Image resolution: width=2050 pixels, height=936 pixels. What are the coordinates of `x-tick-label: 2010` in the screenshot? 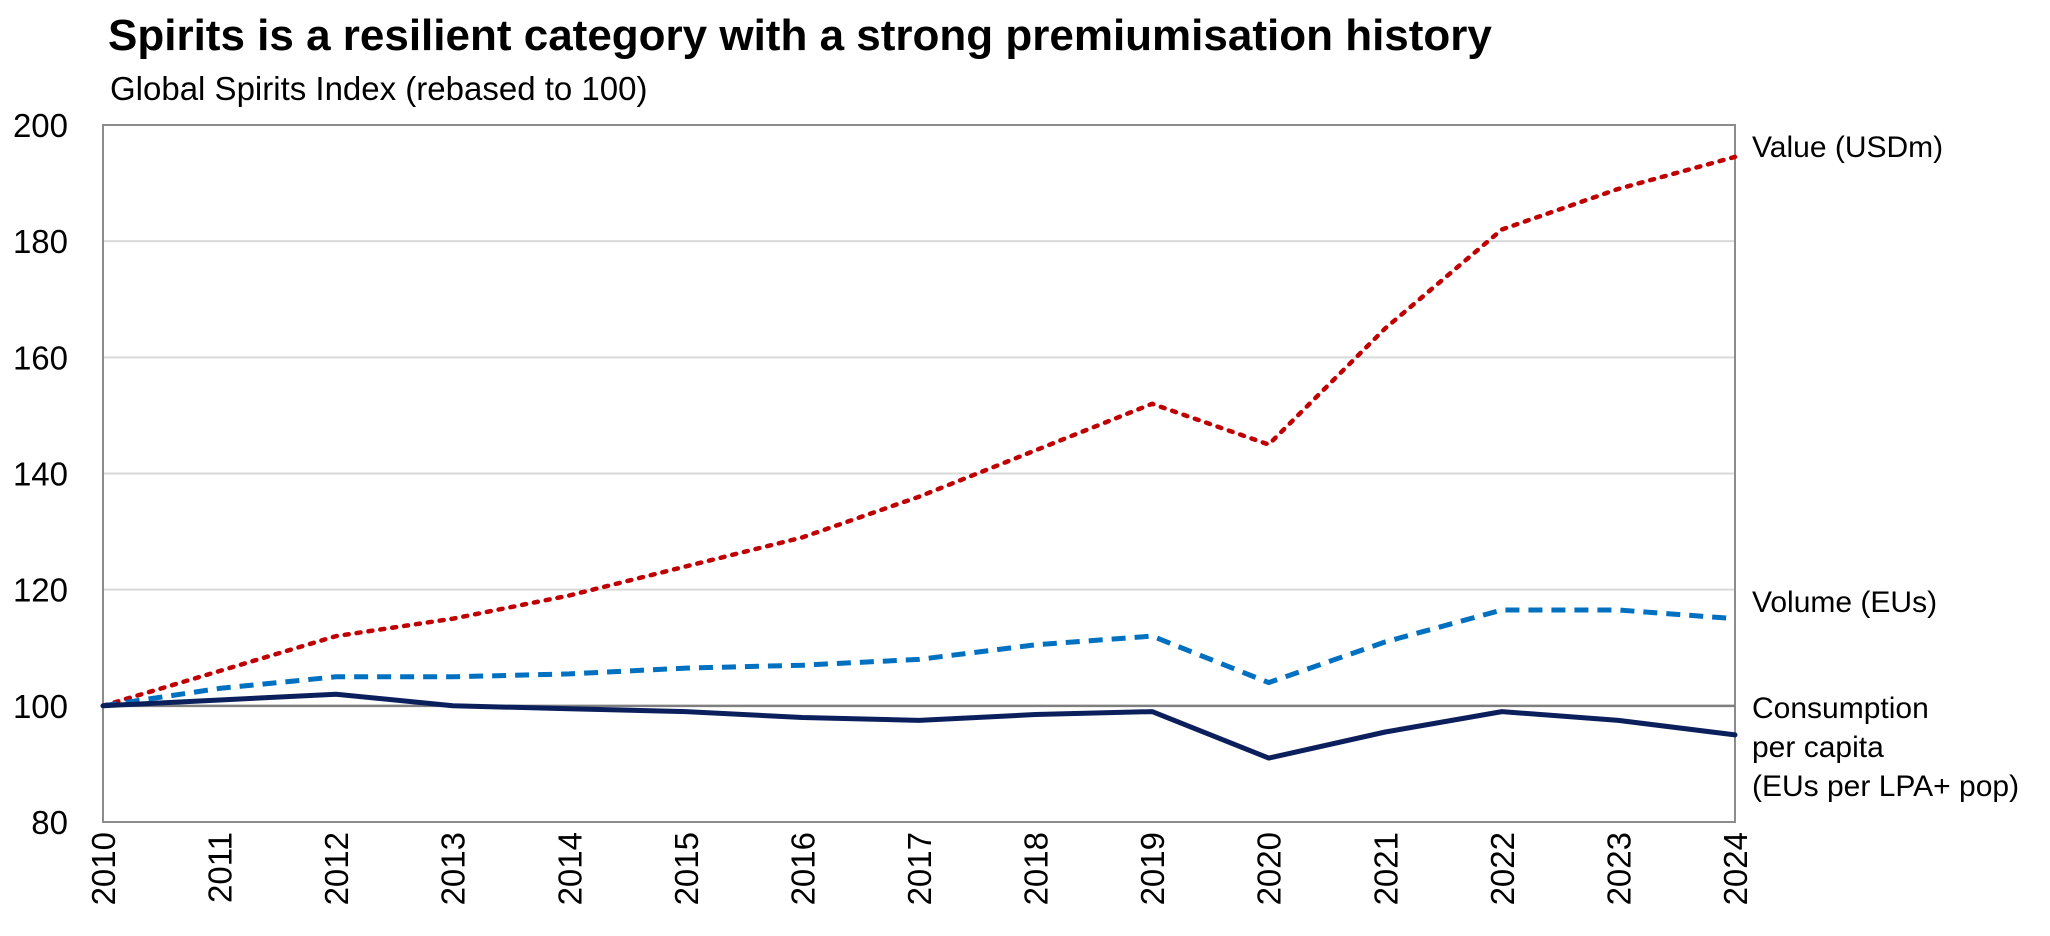 It's located at (103, 868).